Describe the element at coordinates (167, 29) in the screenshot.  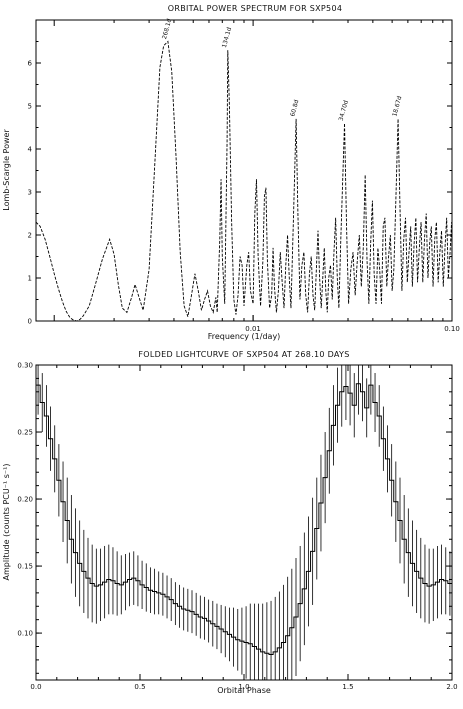
I see `peak-period-label: 268.1d` at that location.